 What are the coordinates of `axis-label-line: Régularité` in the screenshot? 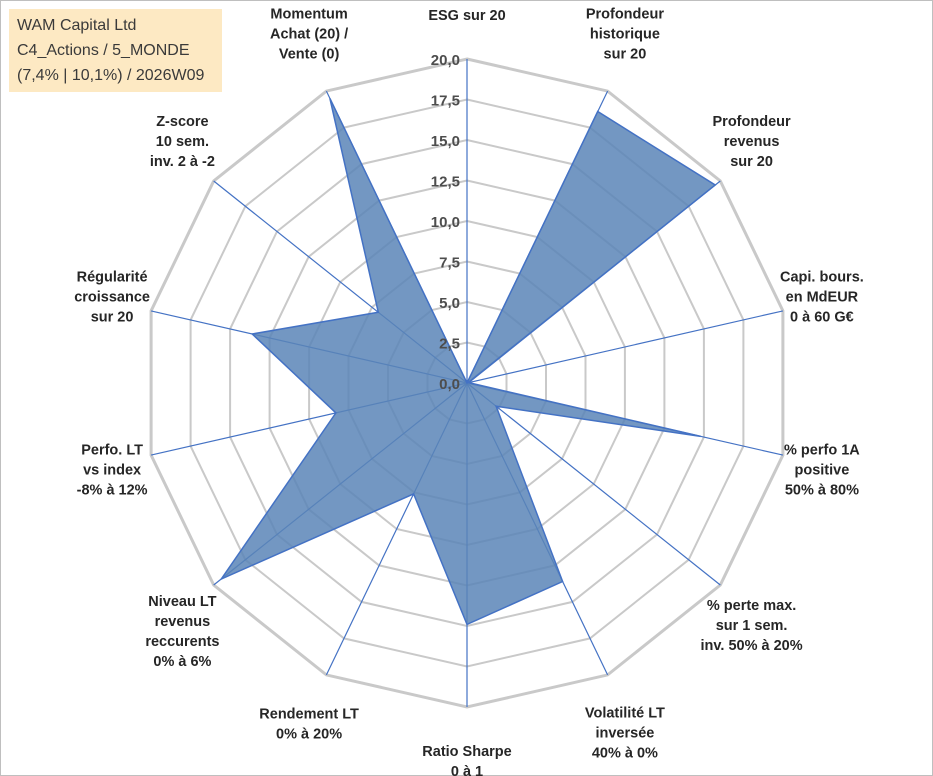 It's located at (112, 278).